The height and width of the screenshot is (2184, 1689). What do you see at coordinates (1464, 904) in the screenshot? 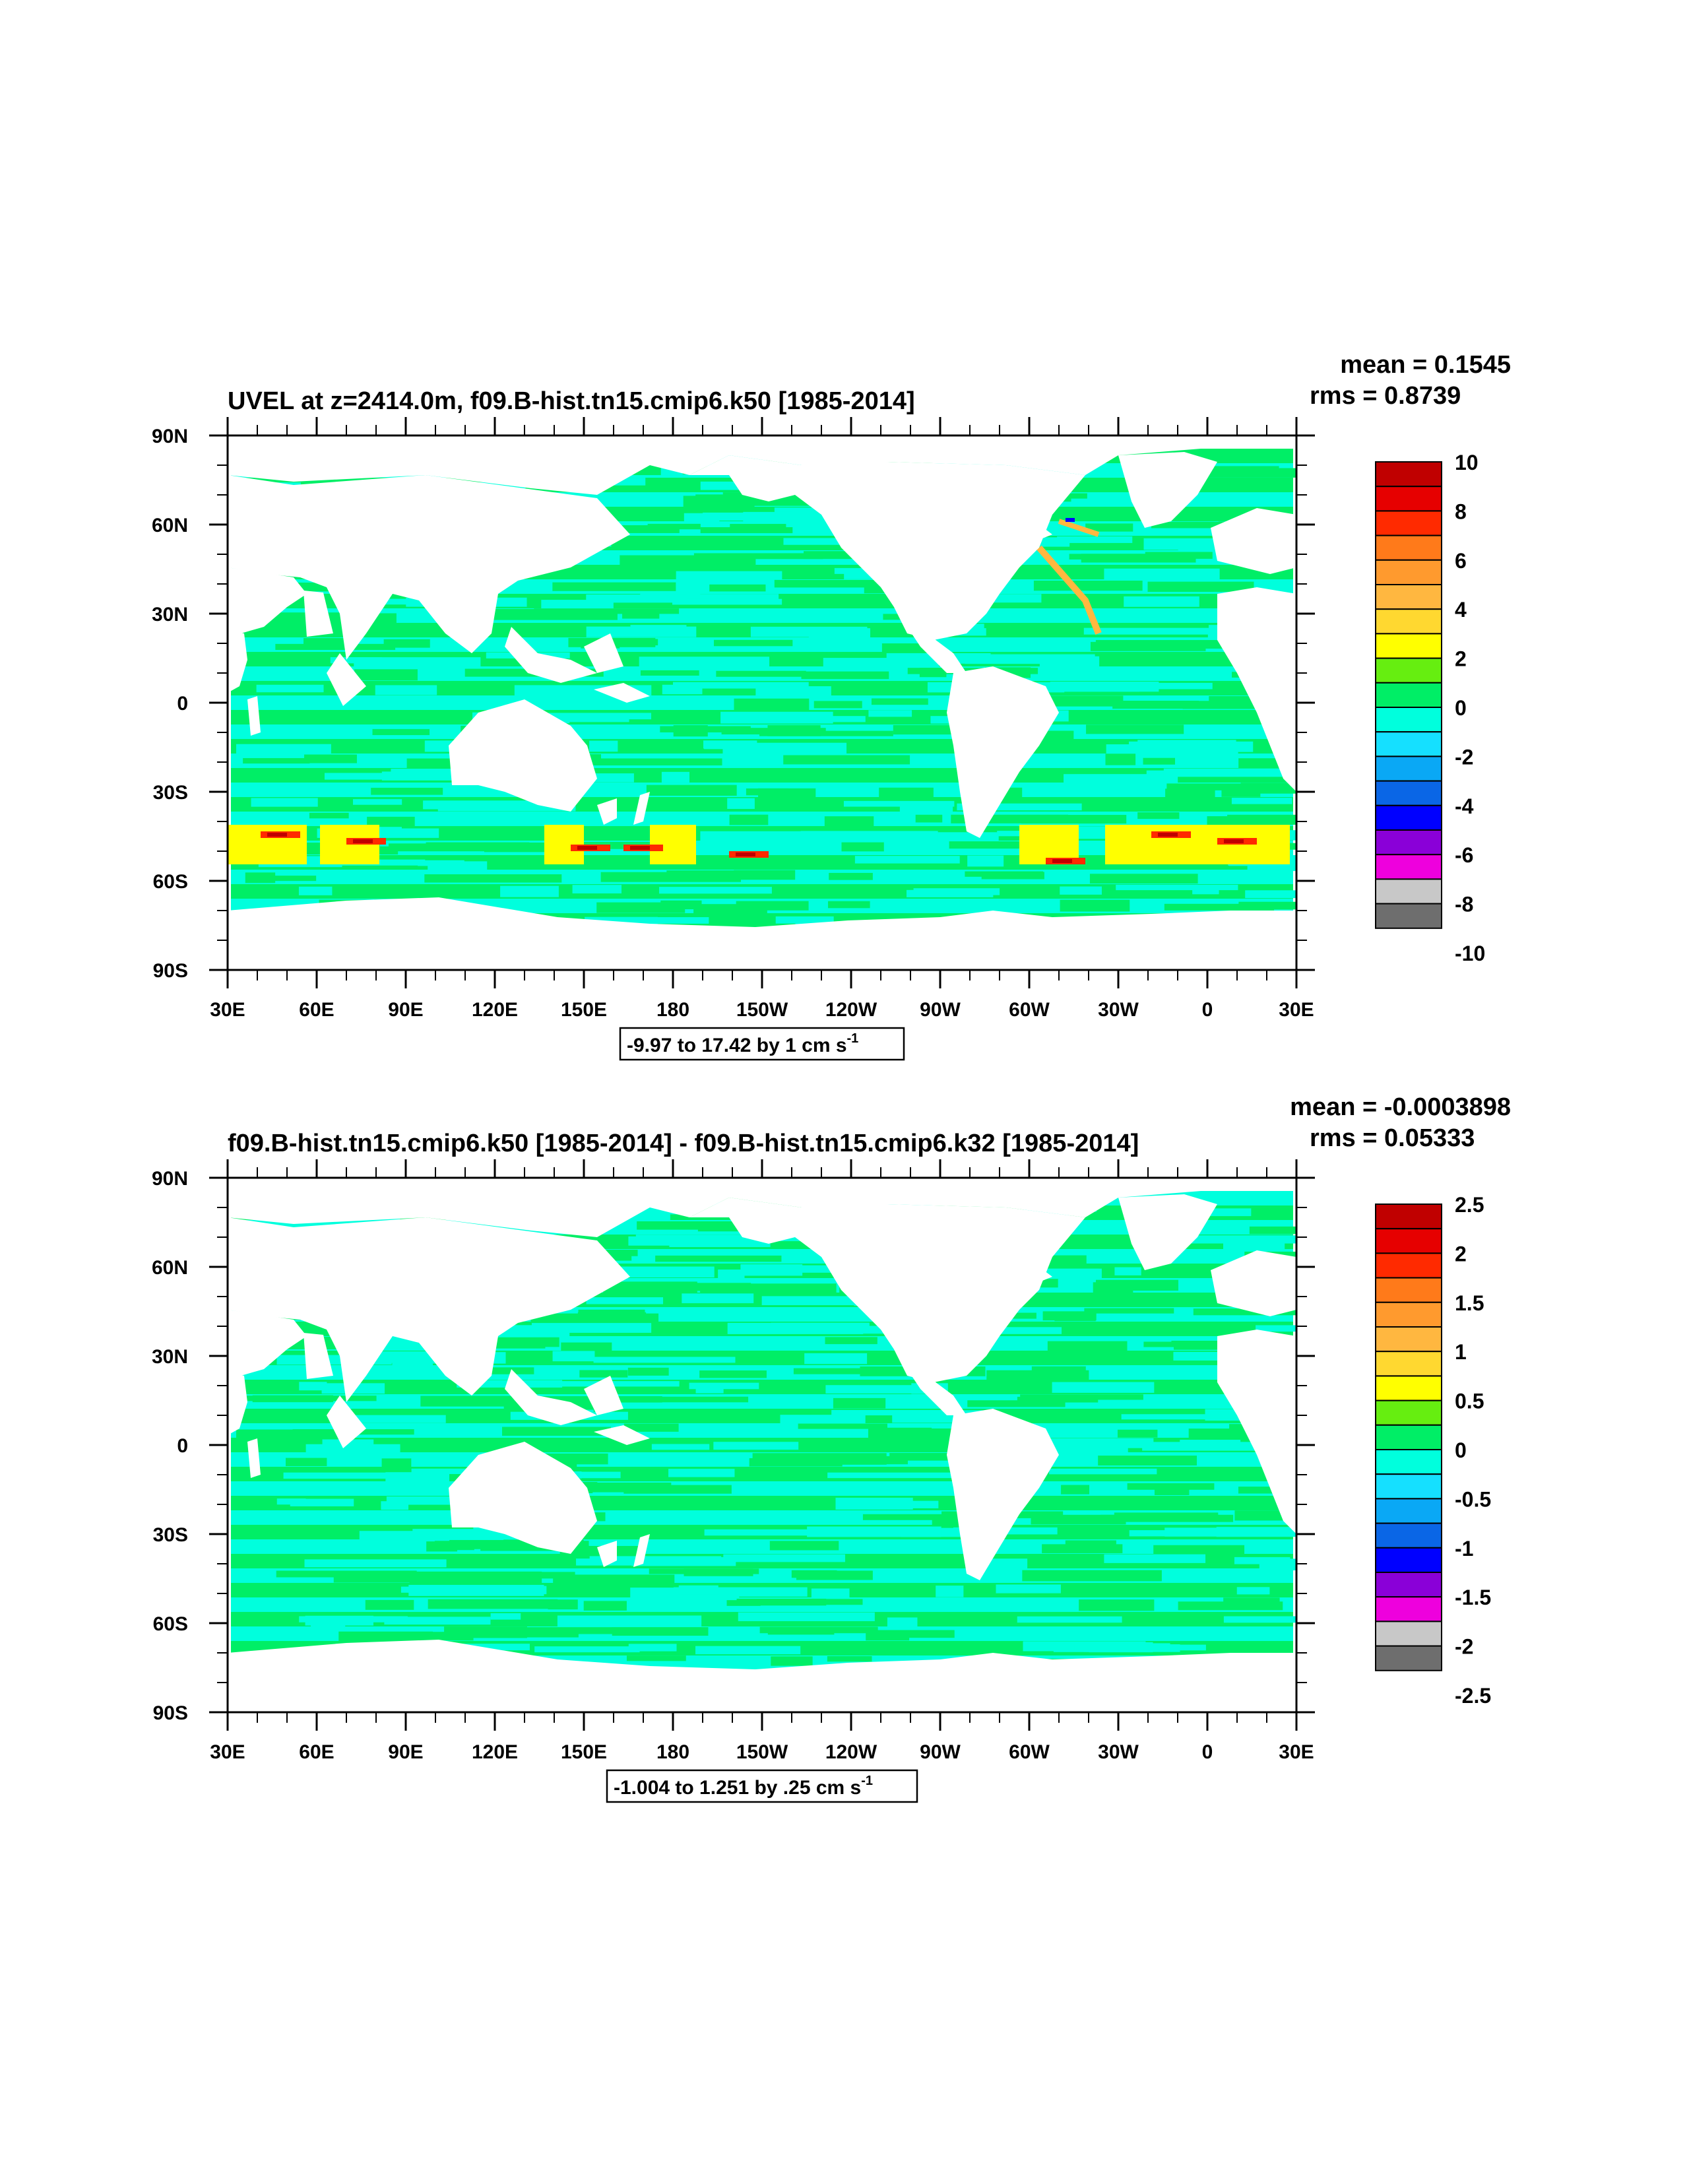
I see `colorbar-label: -8` at bounding box center [1464, 904].